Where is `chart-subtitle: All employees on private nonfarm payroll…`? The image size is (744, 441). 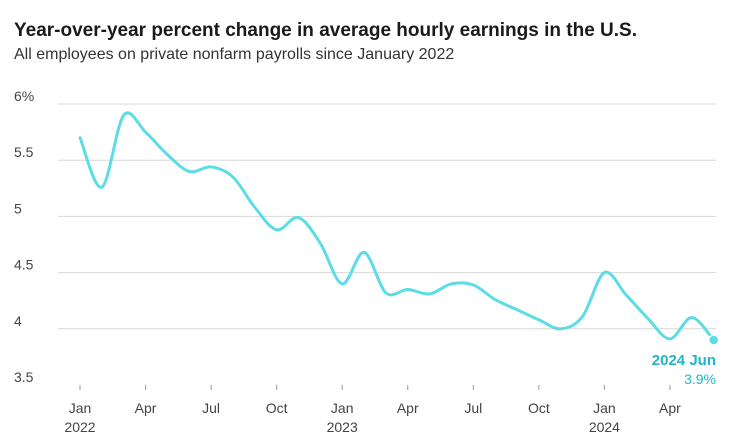
chart-subtitle: All employees on private nonfarm payroll… is located at coordinates (234, 54).